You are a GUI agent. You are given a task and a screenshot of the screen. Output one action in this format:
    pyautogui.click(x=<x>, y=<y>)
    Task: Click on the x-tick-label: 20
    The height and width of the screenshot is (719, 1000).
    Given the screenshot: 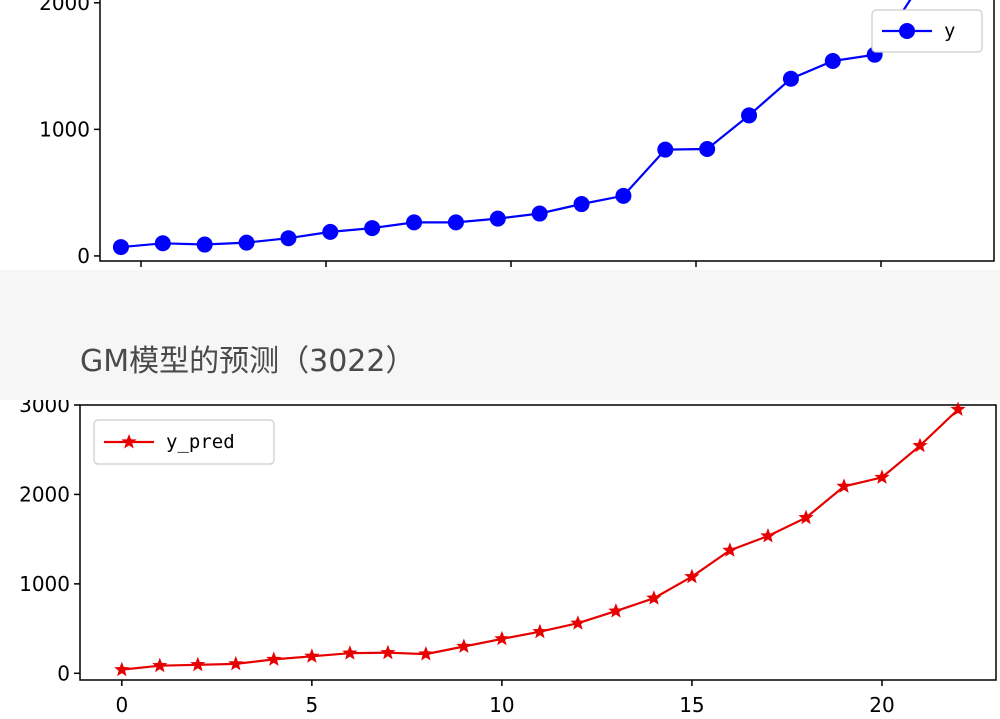 What is the action you would take?
    pyautogui.click(x=881, y=705)
    